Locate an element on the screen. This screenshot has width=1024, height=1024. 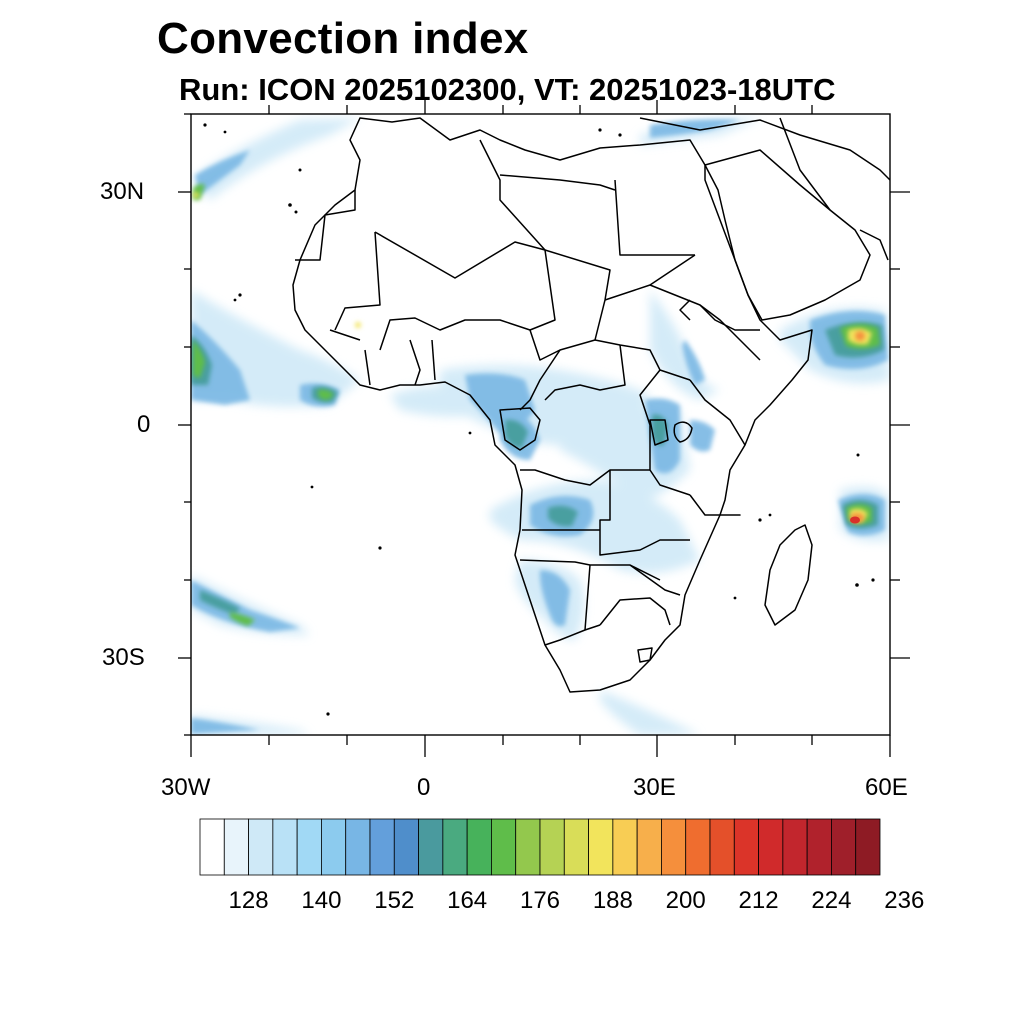
lon-label-60e: 60E is located at coordinates (886, 787).